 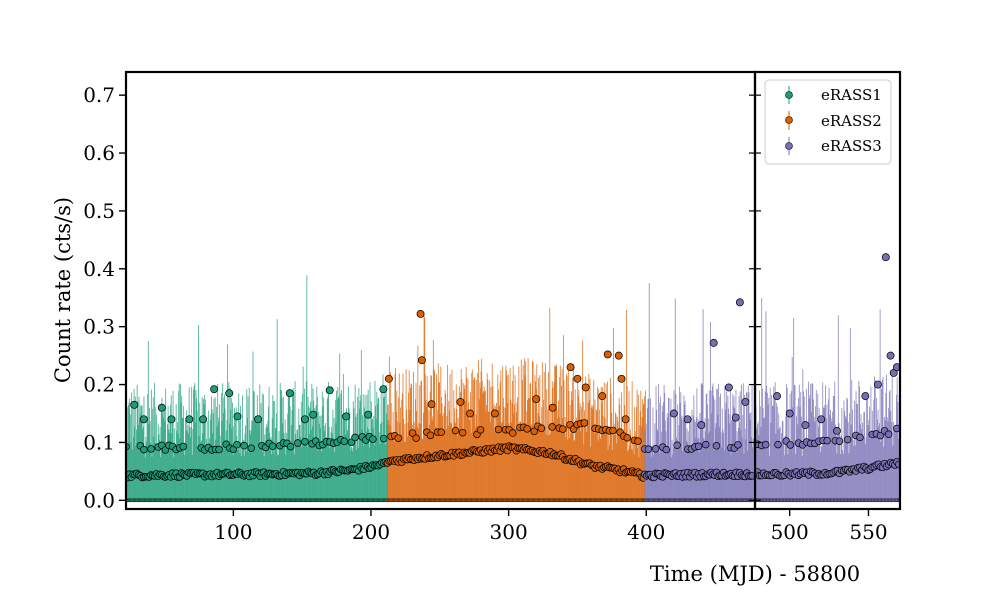 I want to click on x-tick-label: 300, so click(x=509, y=532).